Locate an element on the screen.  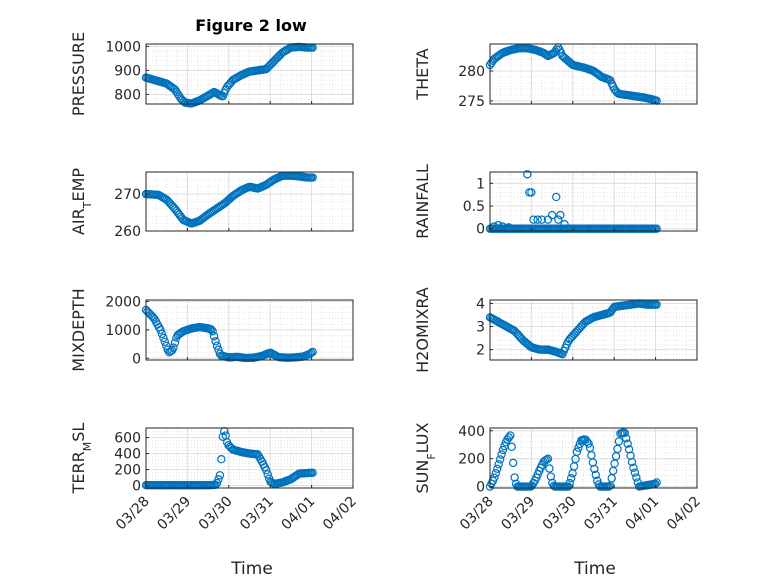
y-tick-label: 4 is located at coordinates (480, 304).